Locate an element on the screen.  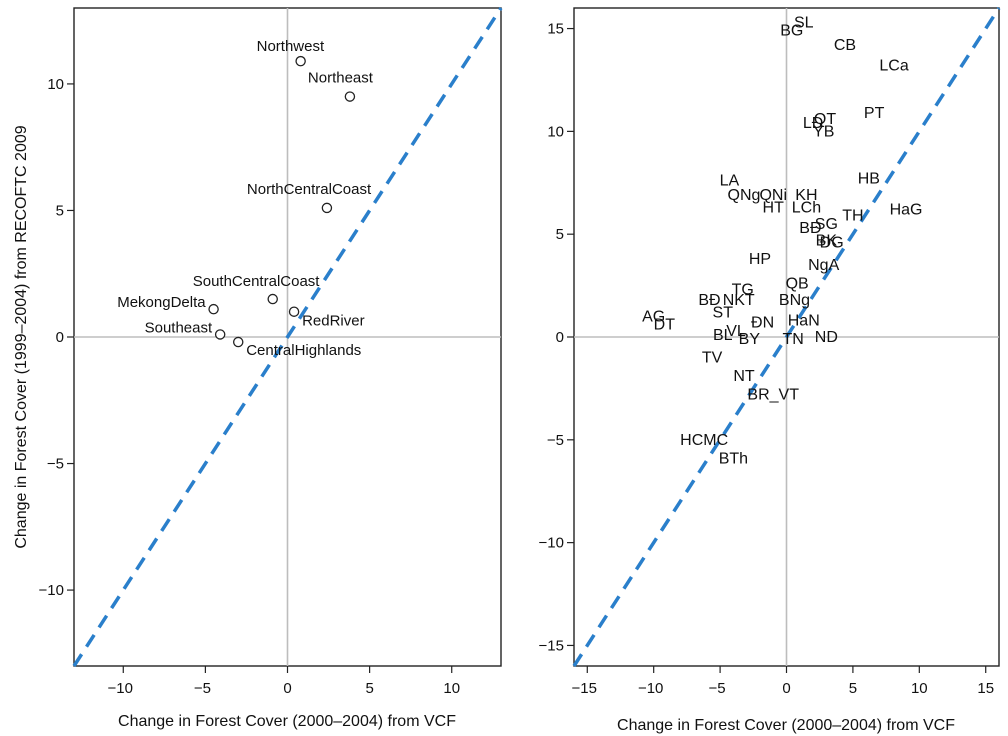
point-label-br-vt-40: BR_VT is located at coordinates (773, 395).